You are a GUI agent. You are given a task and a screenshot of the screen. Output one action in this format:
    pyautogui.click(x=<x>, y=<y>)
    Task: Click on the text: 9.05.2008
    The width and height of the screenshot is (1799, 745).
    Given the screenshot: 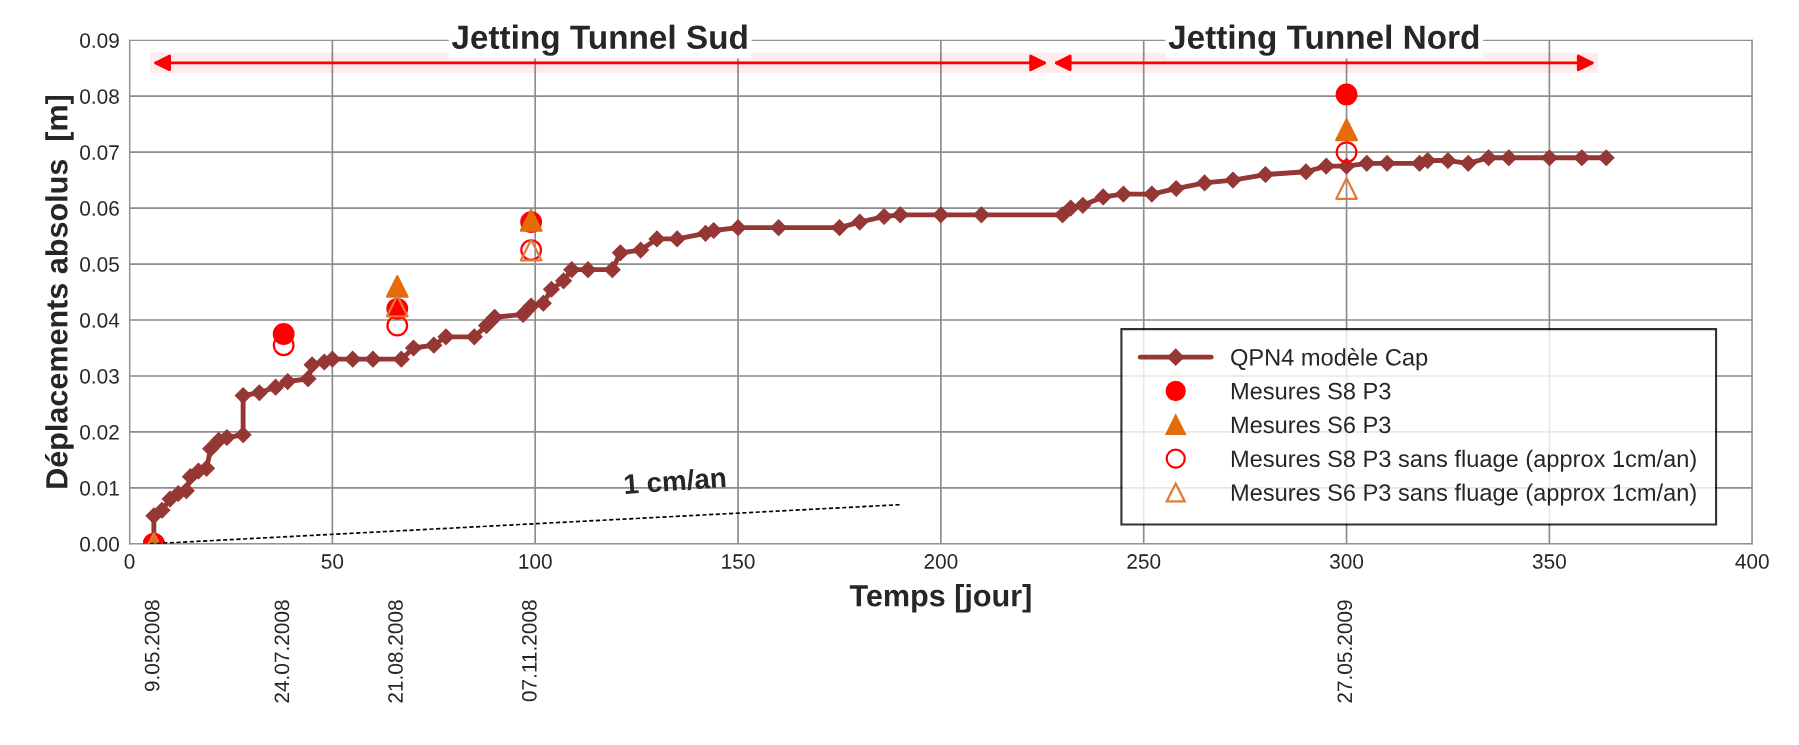 What is the action you would take?
    pyautogui.click(x=152, y=646)
    